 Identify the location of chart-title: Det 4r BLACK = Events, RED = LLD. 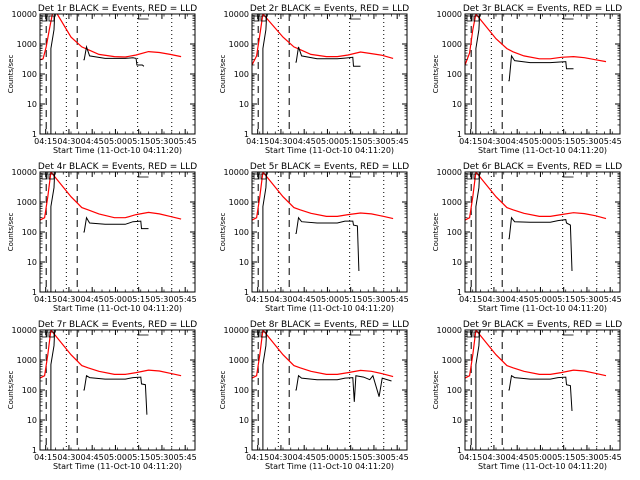
(117, 167).